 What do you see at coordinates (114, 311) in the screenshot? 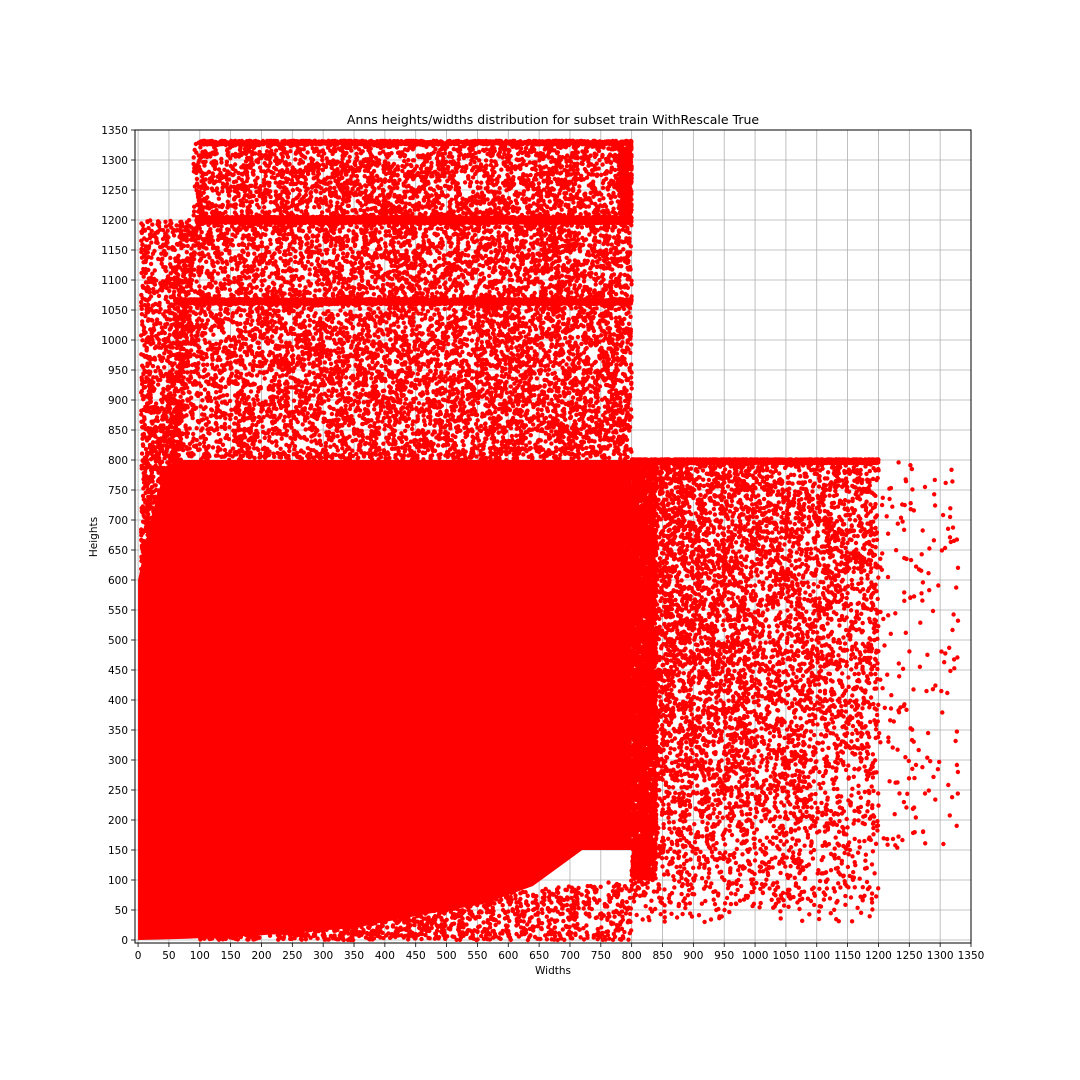
I see `y-tick-label: 1050` at bounding box center [114, 311].